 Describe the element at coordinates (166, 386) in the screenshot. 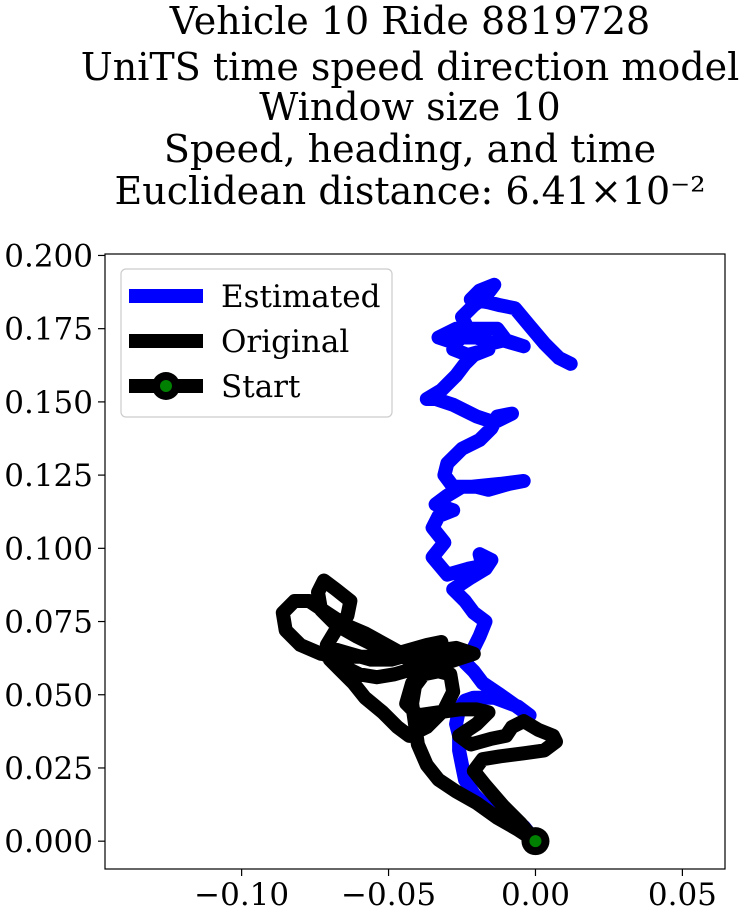

I see `legend-start-marker-inner` at that location.